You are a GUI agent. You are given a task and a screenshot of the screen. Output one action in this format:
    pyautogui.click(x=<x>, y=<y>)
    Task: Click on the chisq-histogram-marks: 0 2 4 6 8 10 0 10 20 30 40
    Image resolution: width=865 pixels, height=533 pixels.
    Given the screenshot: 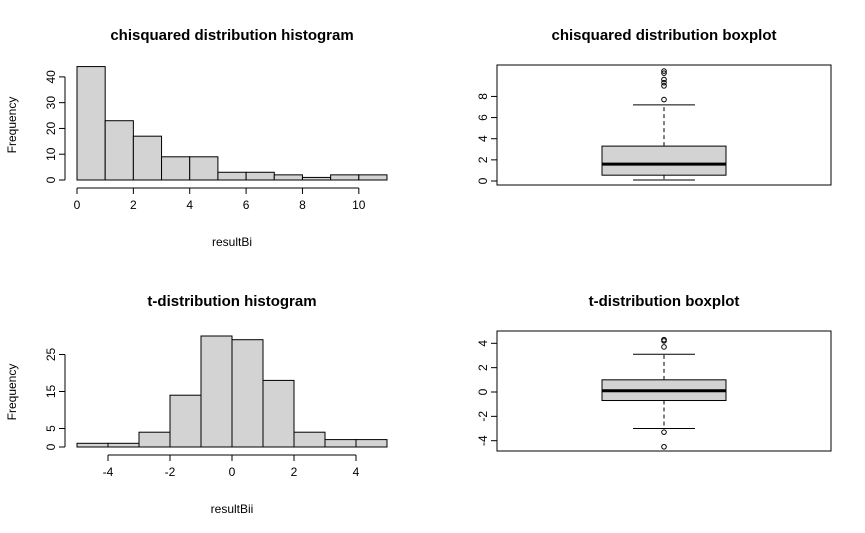 What is the action you would take?
    pyautogui.click(x=216, y=139)
    